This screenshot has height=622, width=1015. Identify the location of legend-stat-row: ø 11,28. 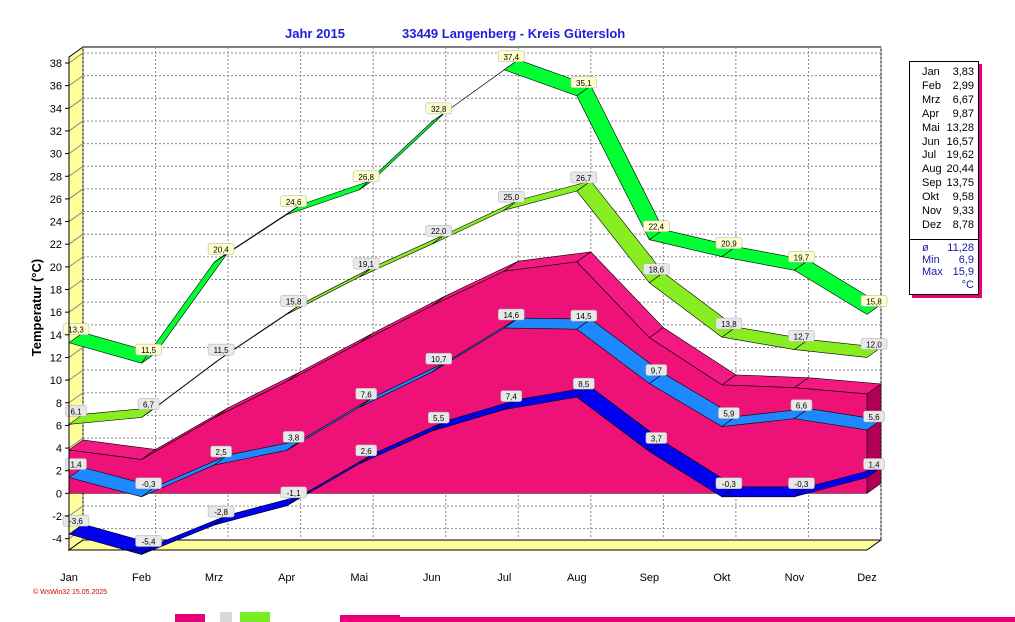
(944, 248).